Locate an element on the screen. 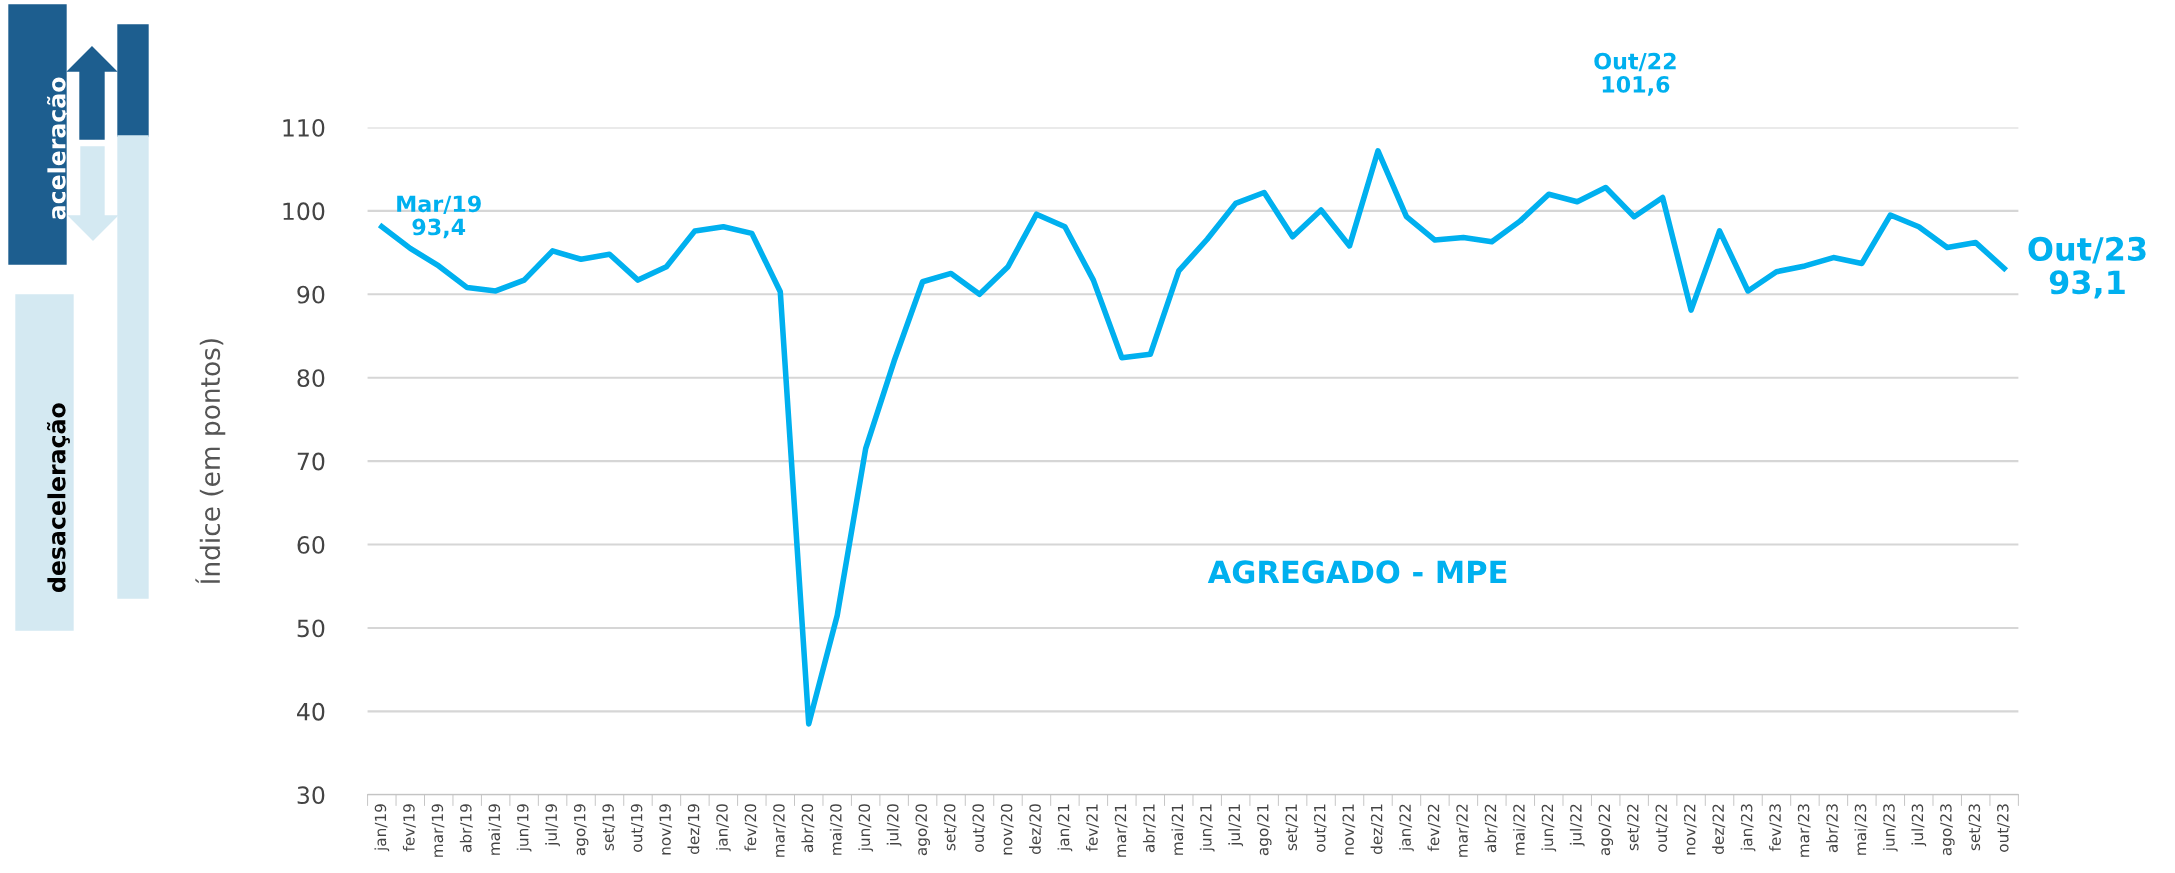 The height and width of the screenshot is (873, 2175). x-tick-label: abr/23 is located at coordinates (1833, 828).